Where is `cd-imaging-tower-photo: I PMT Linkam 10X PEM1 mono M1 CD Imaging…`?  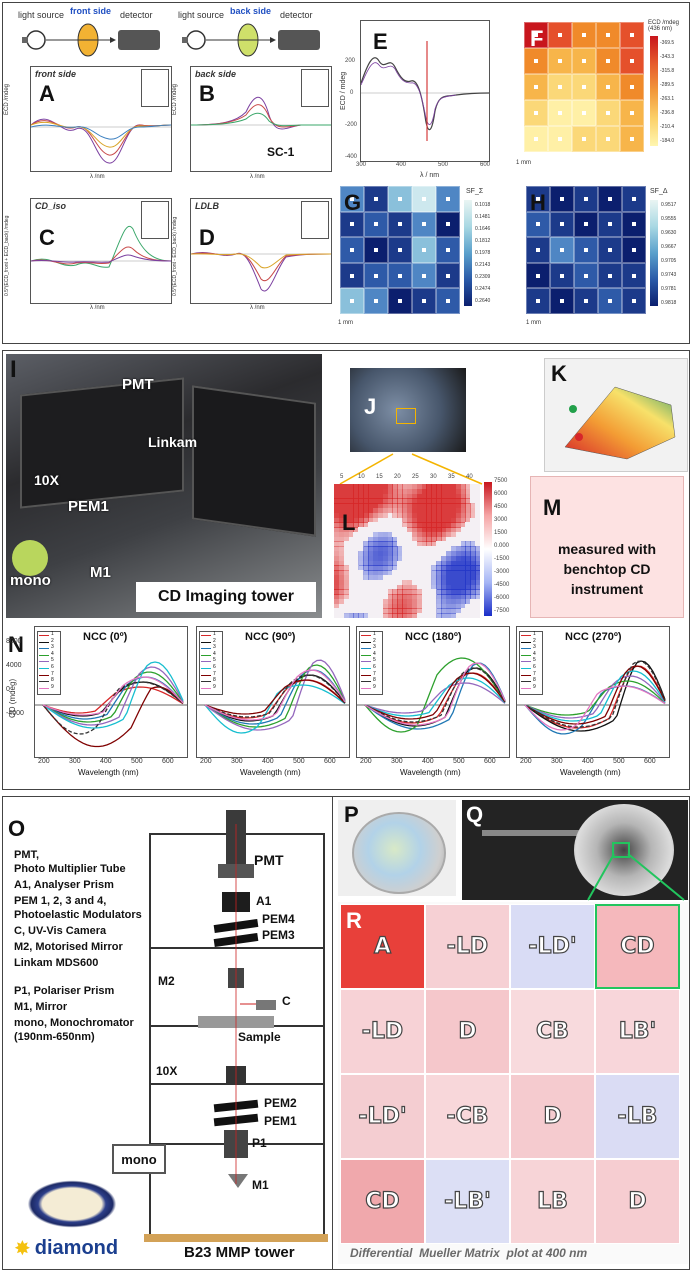 cd-imaging-tower-photo: I PMT Linkam 10X PEM1 mono M1 CD Imaging… is located at coordinates (164, 486).